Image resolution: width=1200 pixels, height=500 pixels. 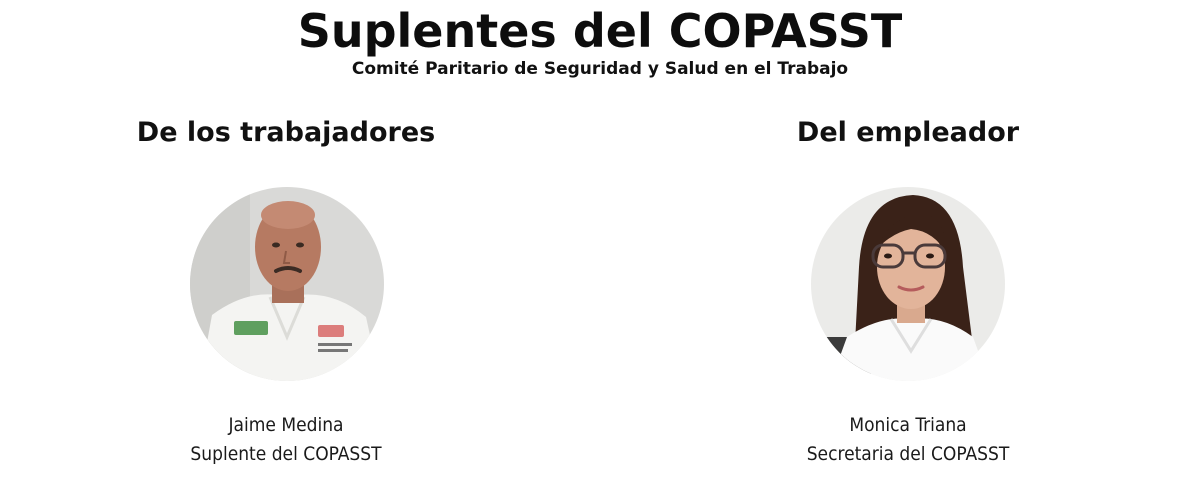 I want to click on workers-member-name: Jaime Medina, so click(x=286, y=425).